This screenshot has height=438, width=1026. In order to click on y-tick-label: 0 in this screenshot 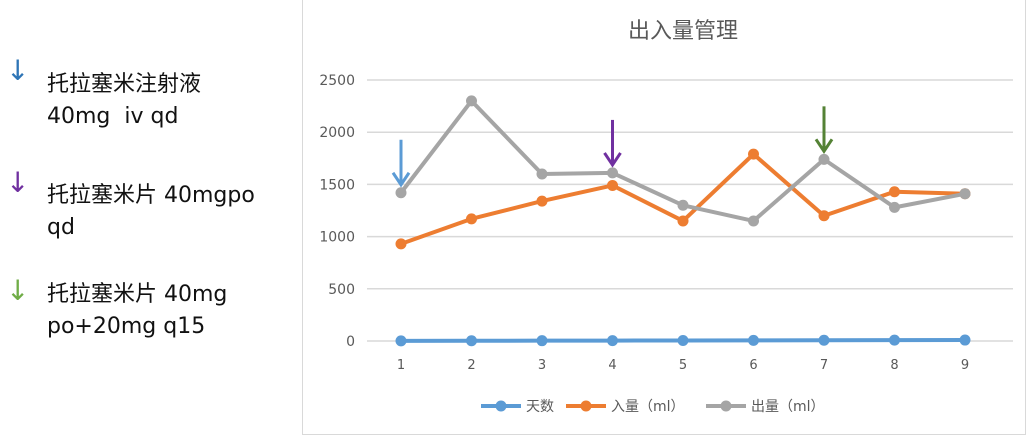, I will do `click(350, 342)`.